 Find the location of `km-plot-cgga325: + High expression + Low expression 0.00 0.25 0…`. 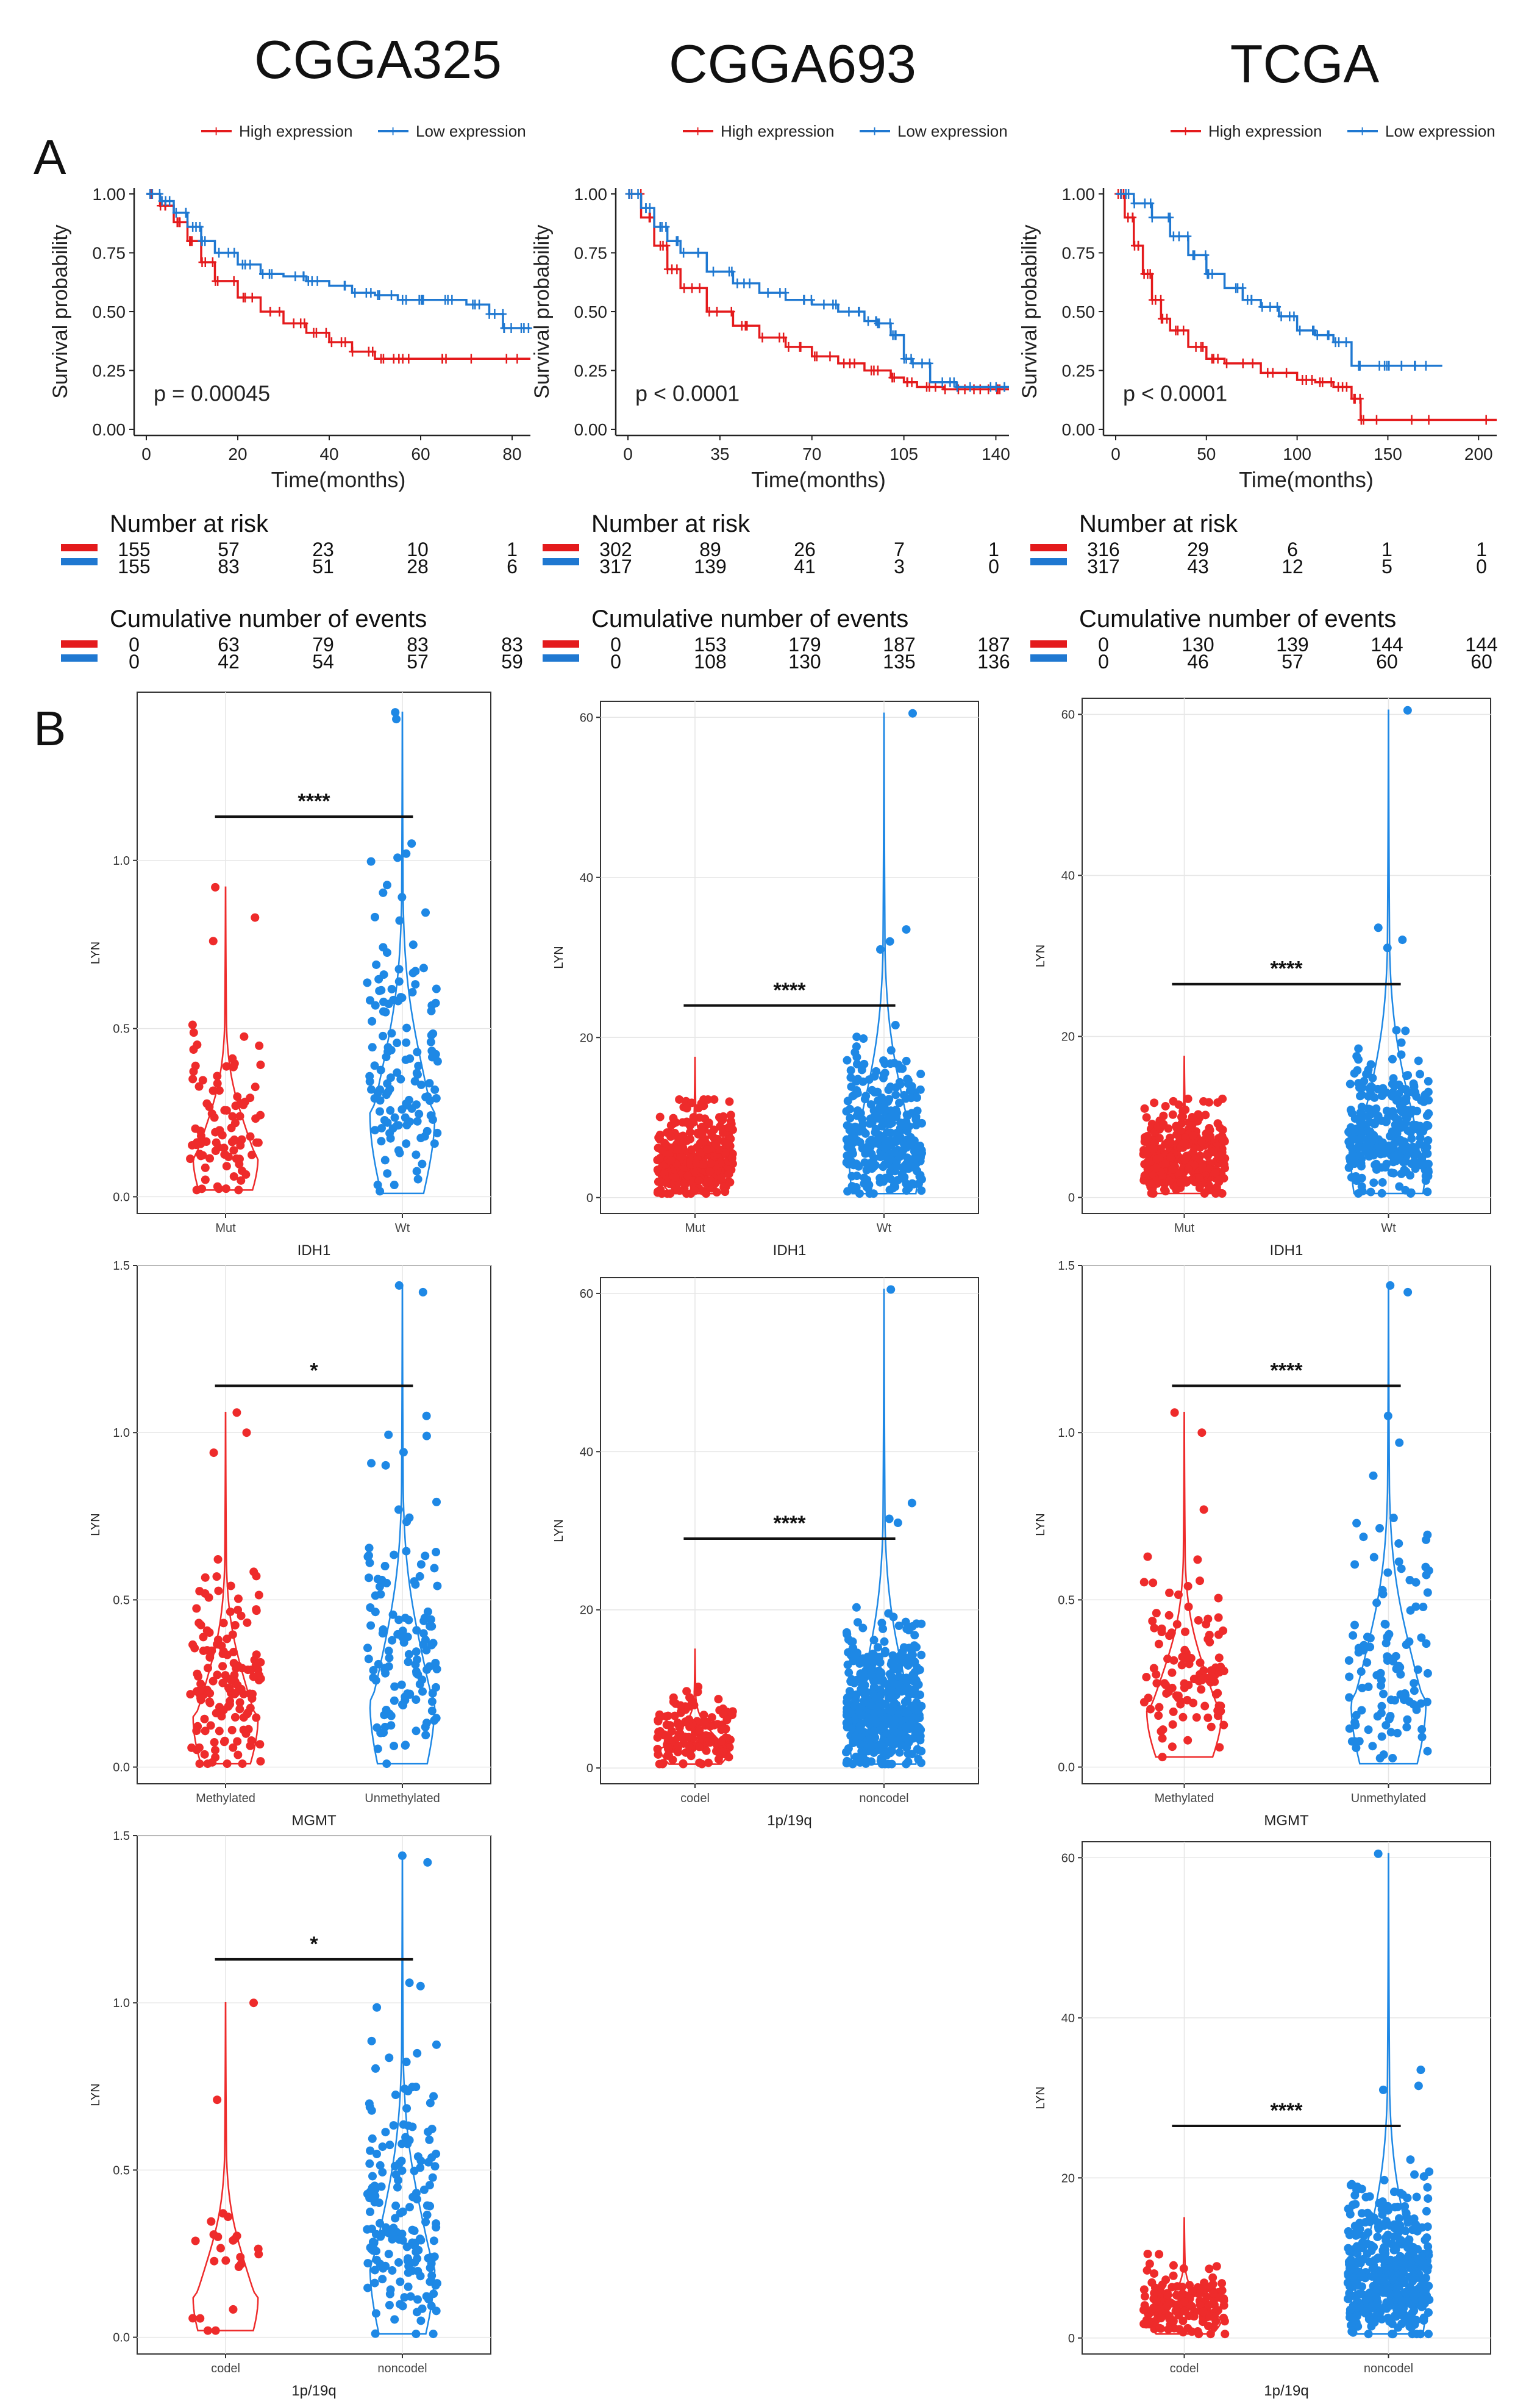

km-plot-cgga325: + High expression + Low expression 0.00 0.25 0… is located at coordinates (290, 398).